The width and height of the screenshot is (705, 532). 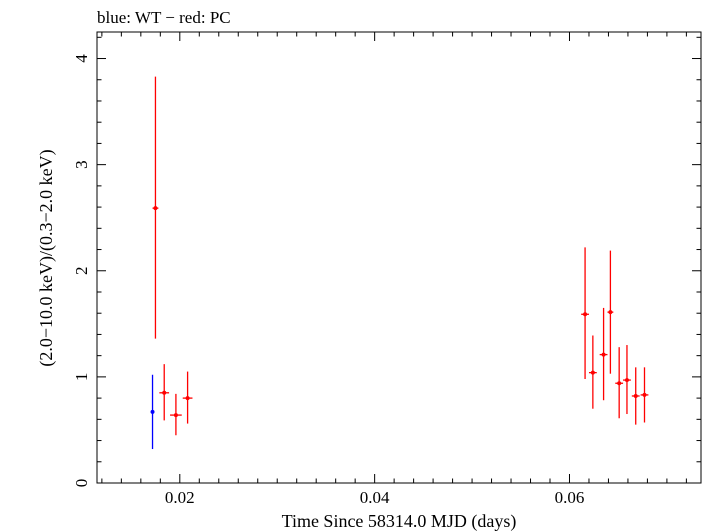 I want to click on y-tick-label: 0, so click(x=81, y=483).